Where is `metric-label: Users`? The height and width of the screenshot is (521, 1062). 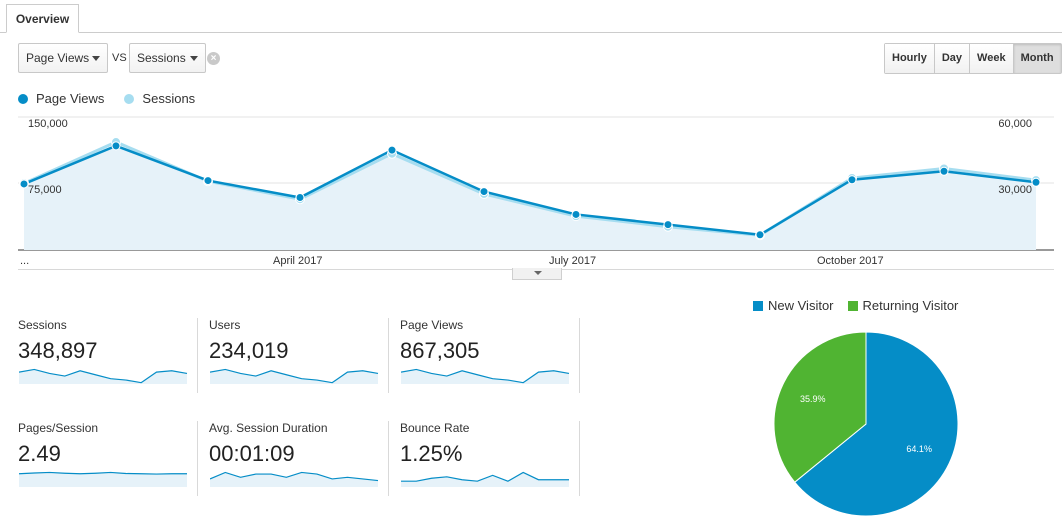
metric-label: Users is located at coordinates (225, 325).